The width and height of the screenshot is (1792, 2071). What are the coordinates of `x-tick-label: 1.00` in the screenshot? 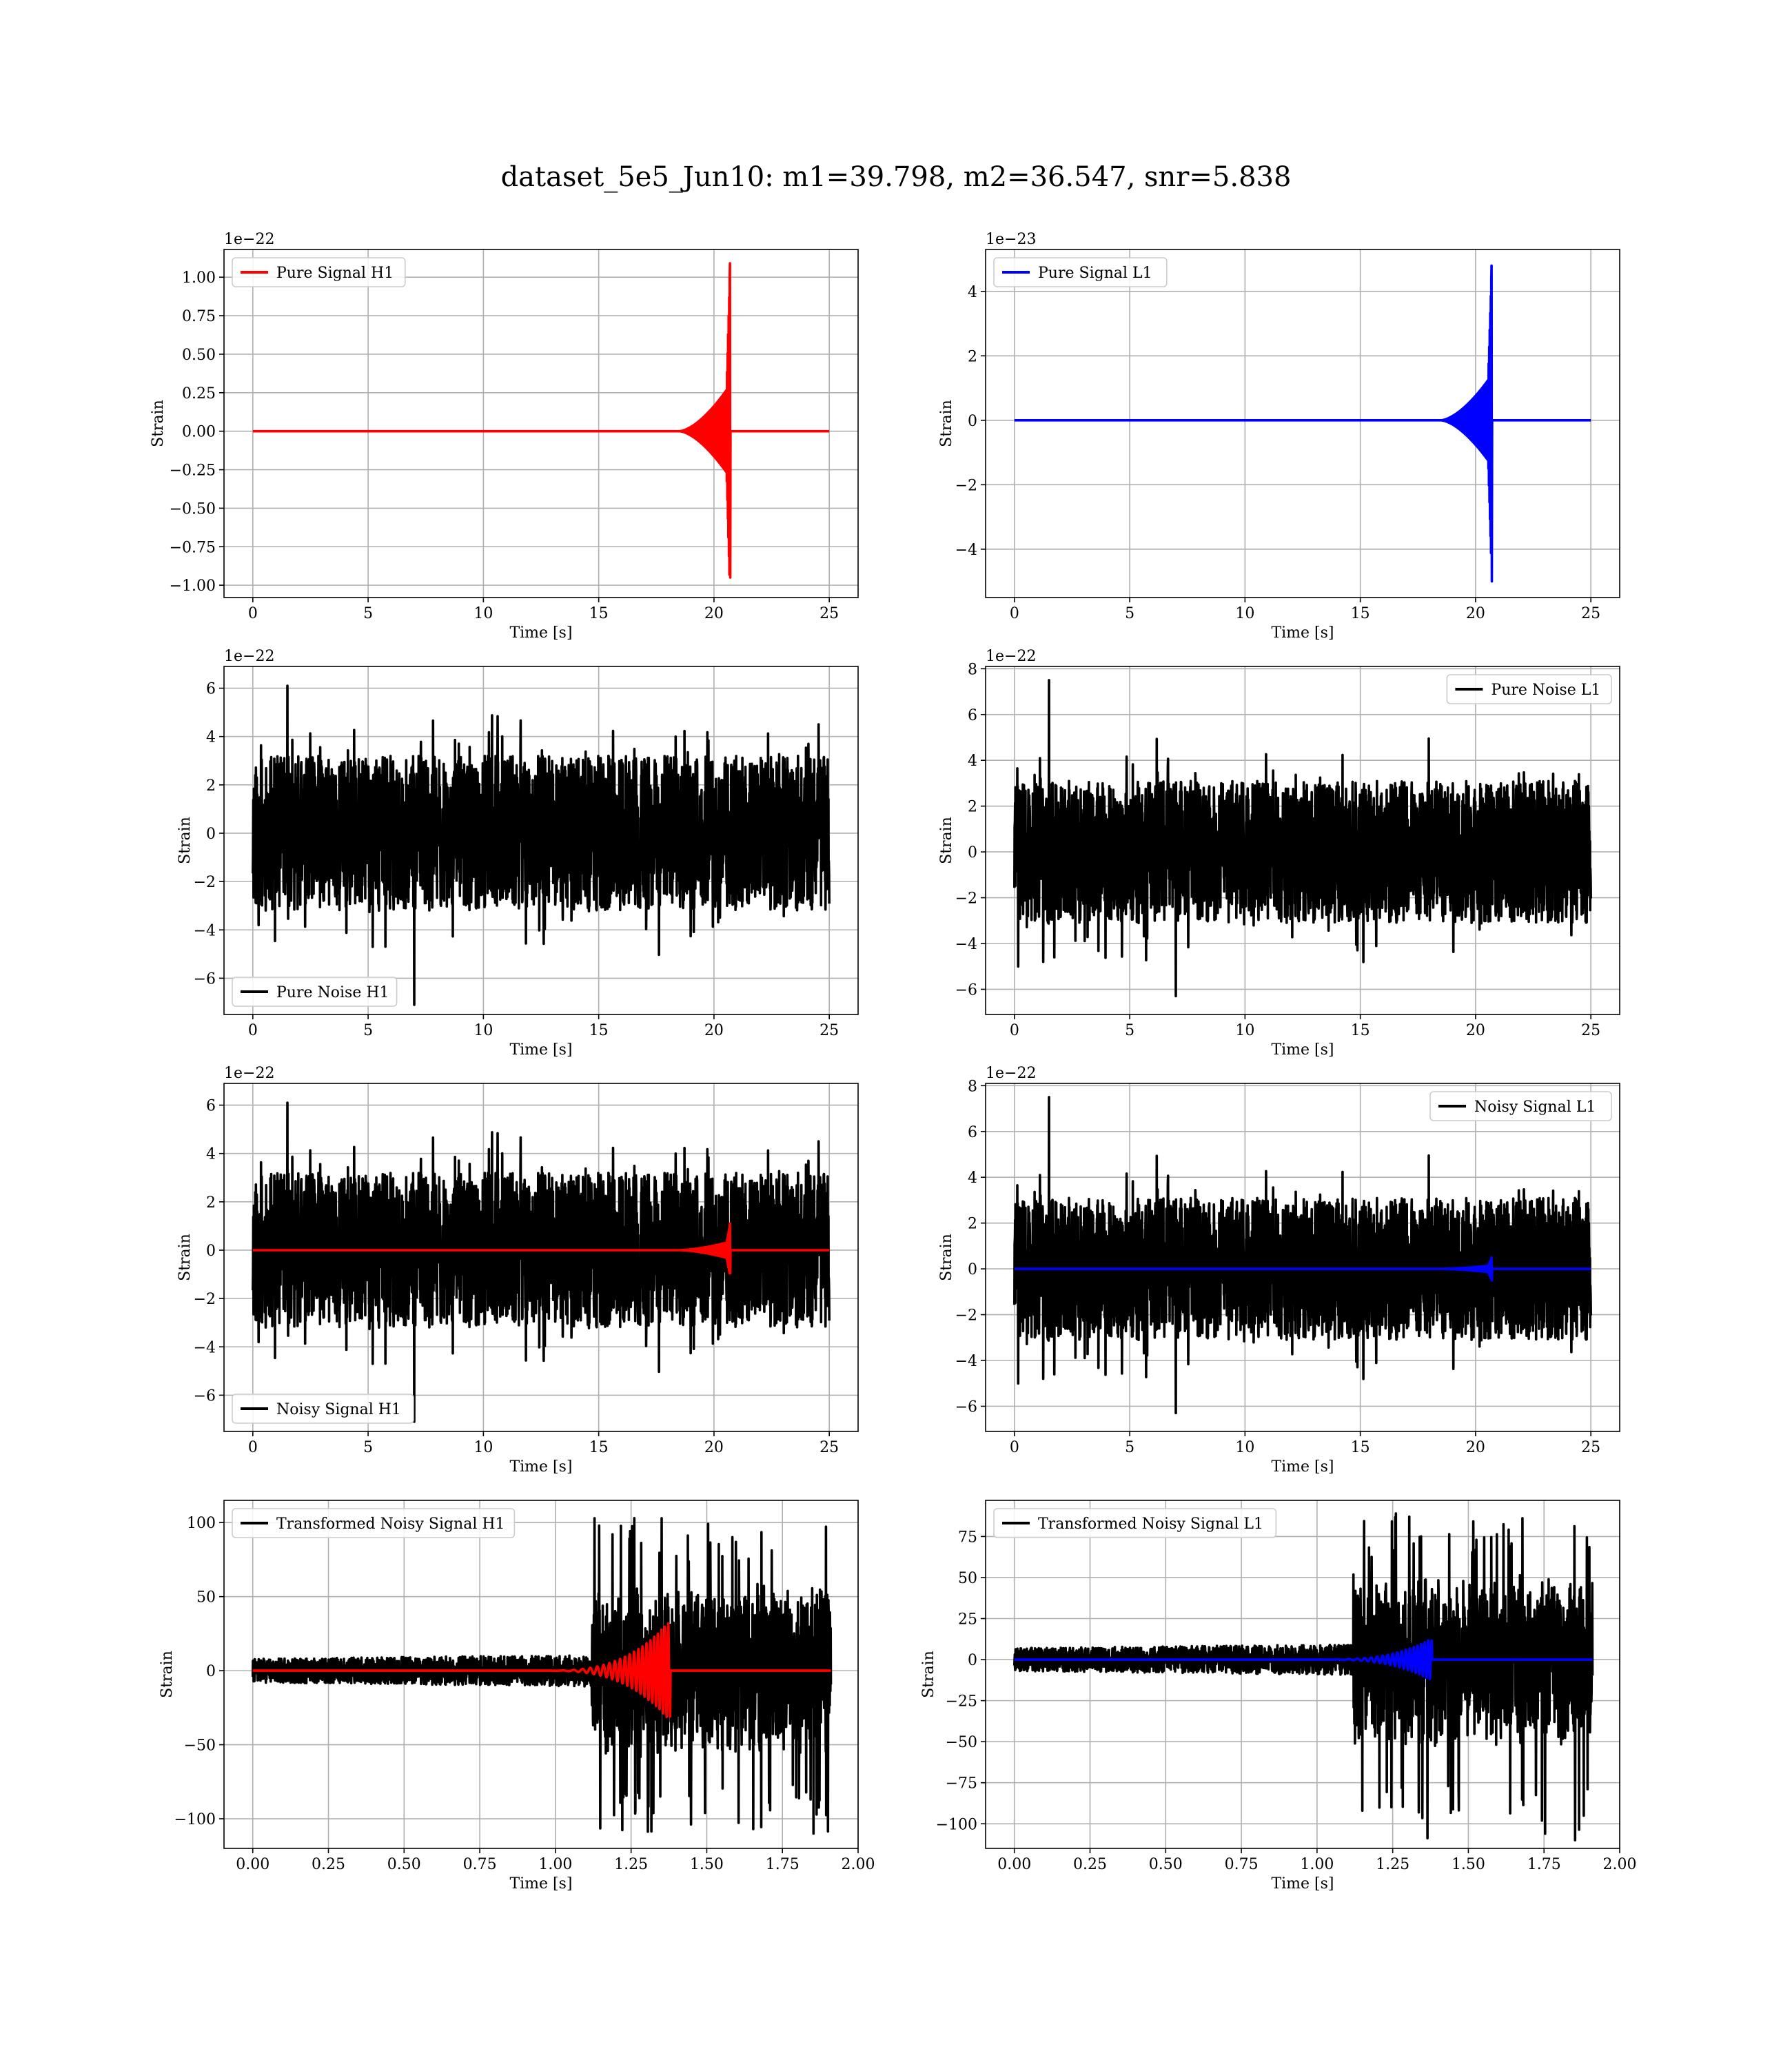 It's located at (555, 1864).